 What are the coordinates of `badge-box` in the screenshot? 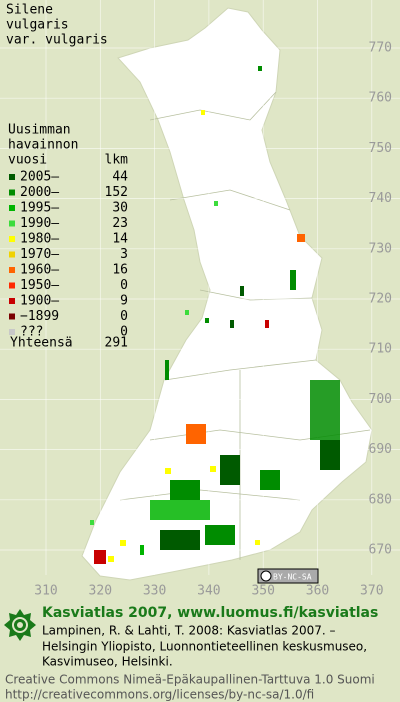 It's located at (288, 576).